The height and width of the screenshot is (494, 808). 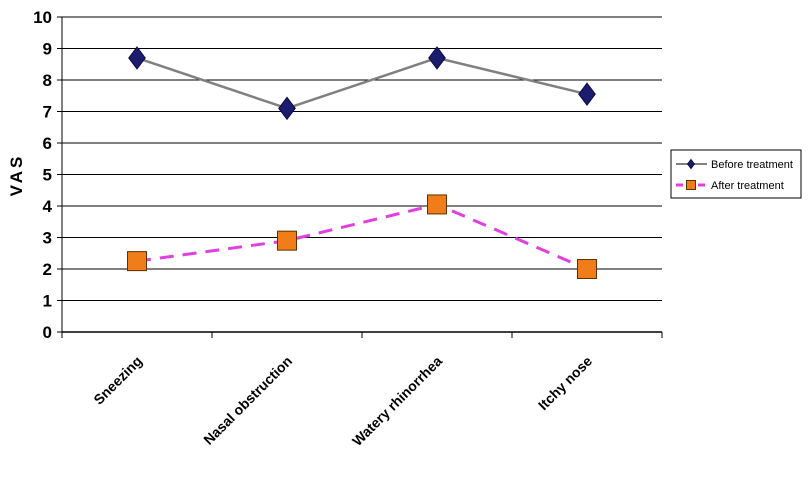 What do you see at coordinates (565, 383) in the screenshot?
I see `x-tick-label: Itchy nose` at bounding box center [565, 383].